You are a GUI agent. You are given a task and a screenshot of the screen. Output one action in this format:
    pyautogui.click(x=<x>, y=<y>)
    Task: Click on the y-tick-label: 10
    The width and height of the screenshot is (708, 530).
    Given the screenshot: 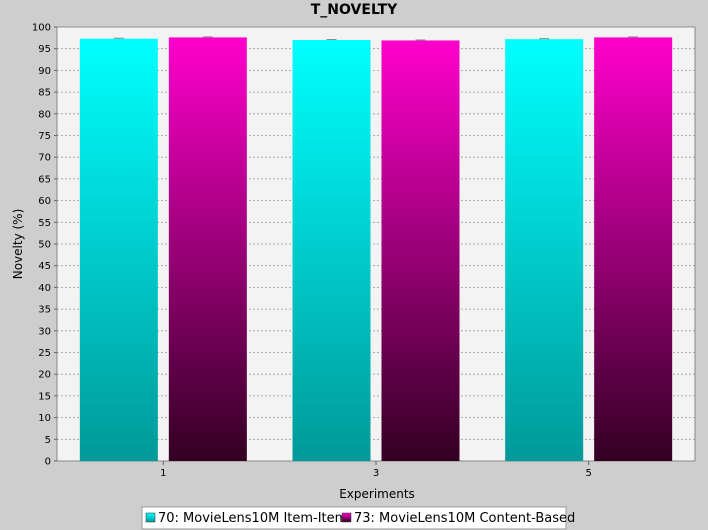 What is the action you would take?
    pyautogui.click(x=44, y=418)
    